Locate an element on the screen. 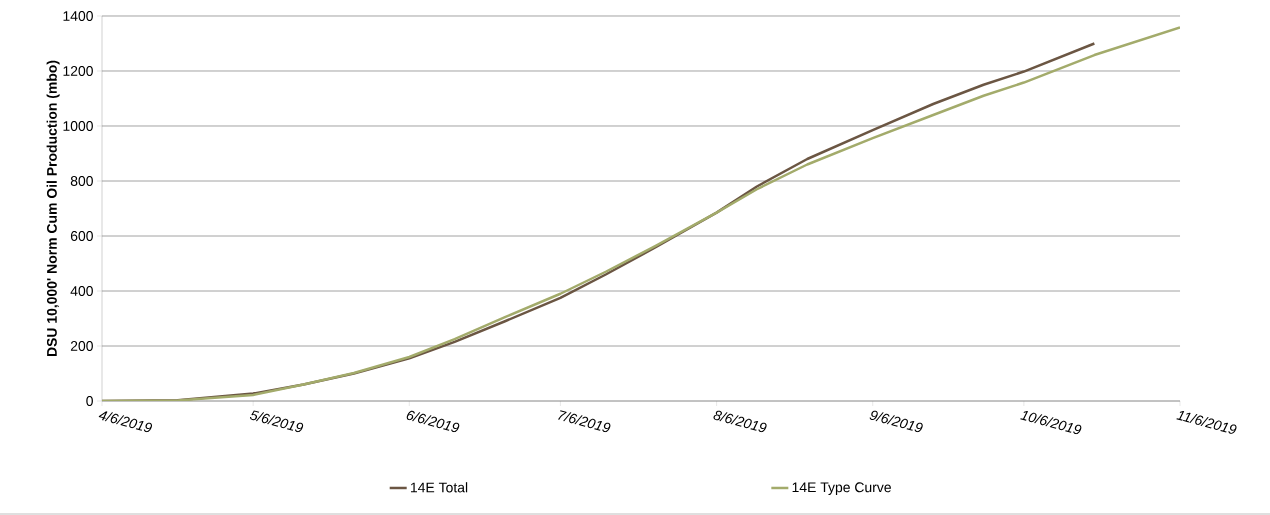 Image resolution: width=1270 pixels, height=515 pixels. x-tick-label: 9/6/2019 is located at coordinates (896, 421).